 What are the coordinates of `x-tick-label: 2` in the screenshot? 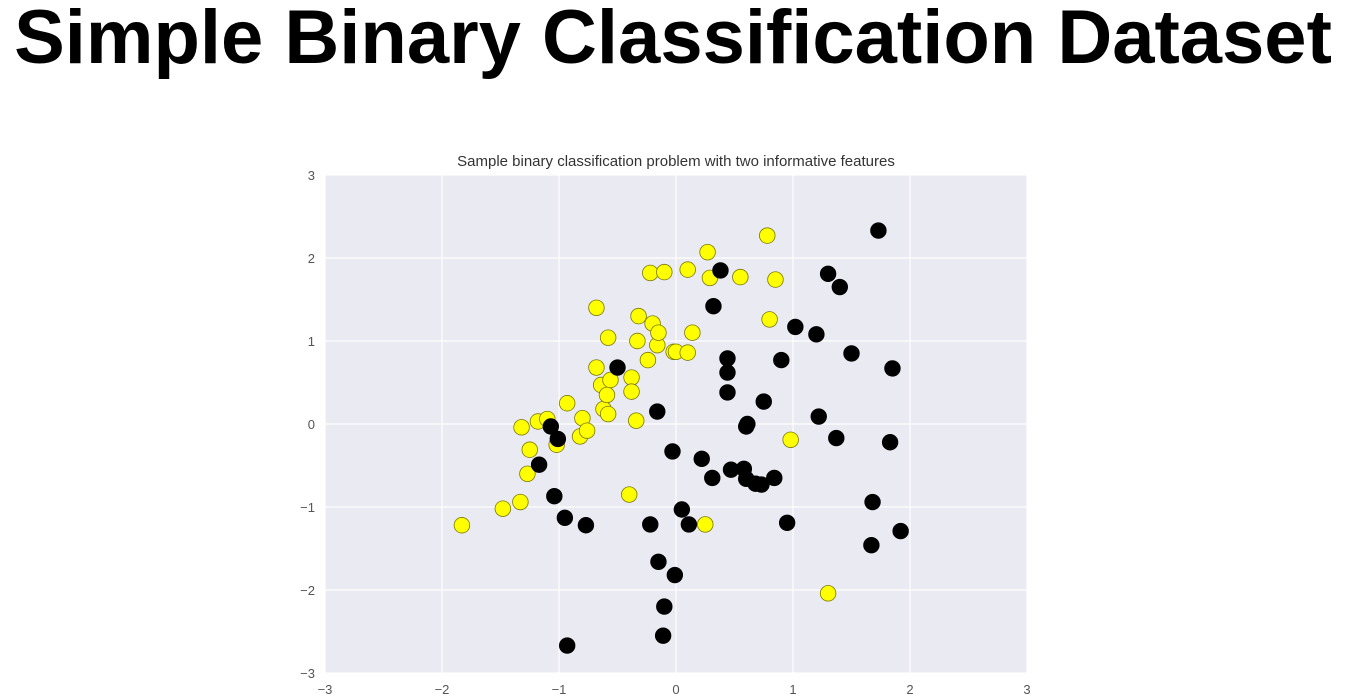 It's located at (909, 689).